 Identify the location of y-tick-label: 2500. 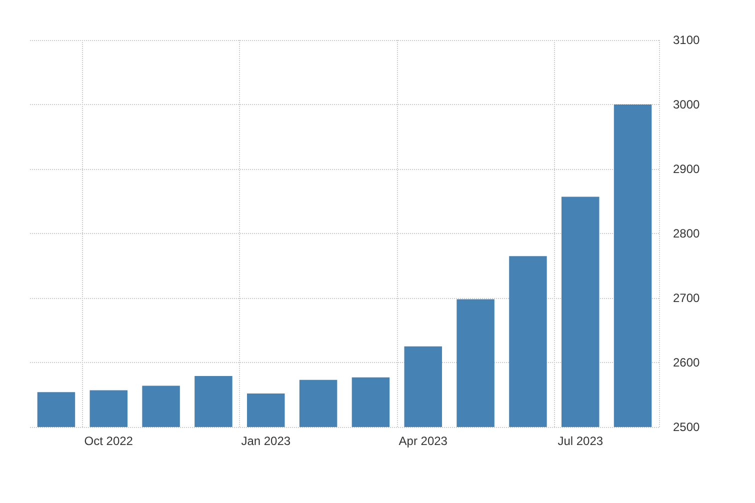
(686, 427).